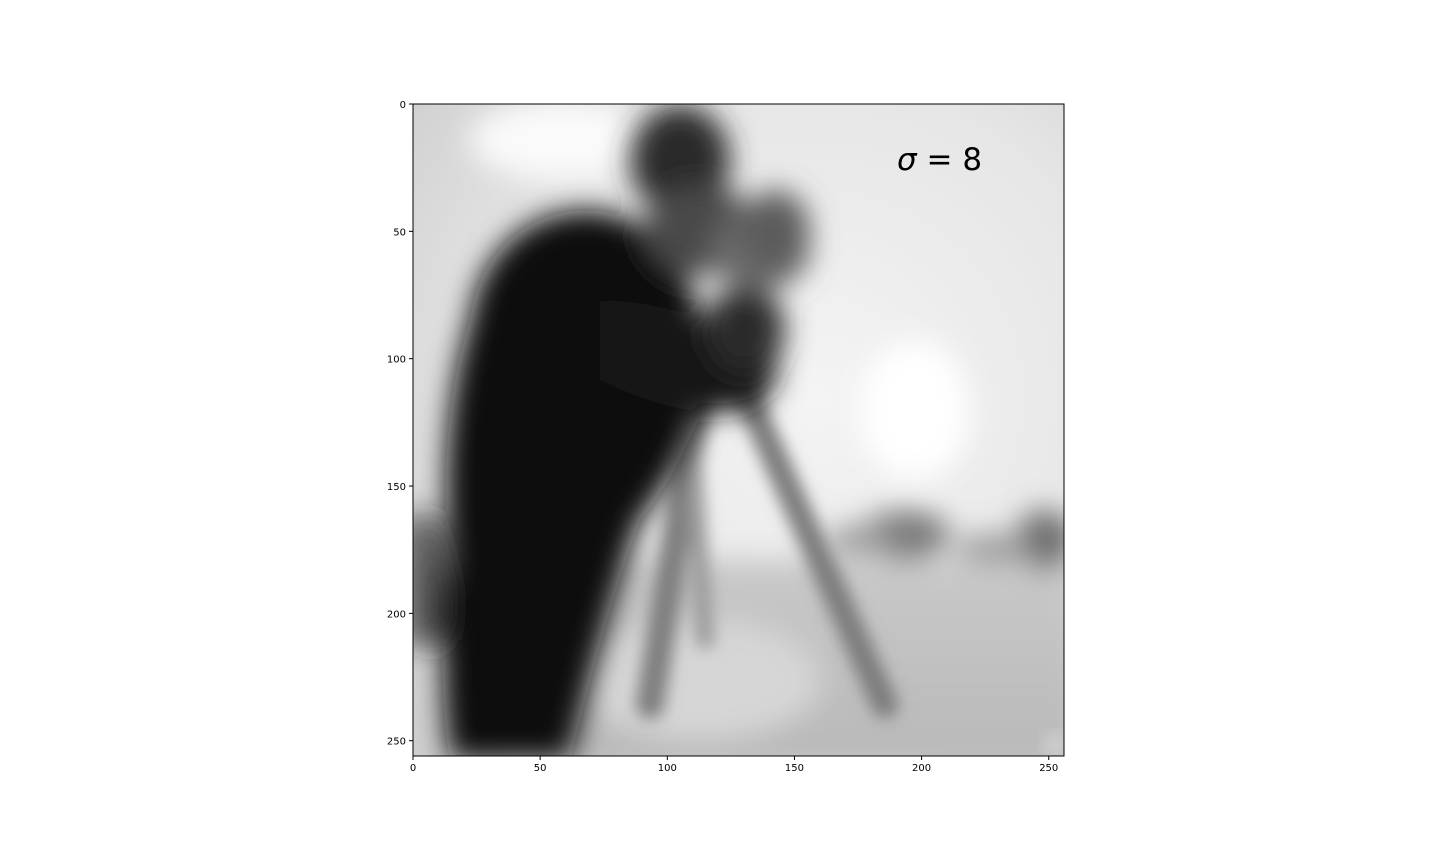  I want to click on sigma-value-text: = 8, so click(949, 160).